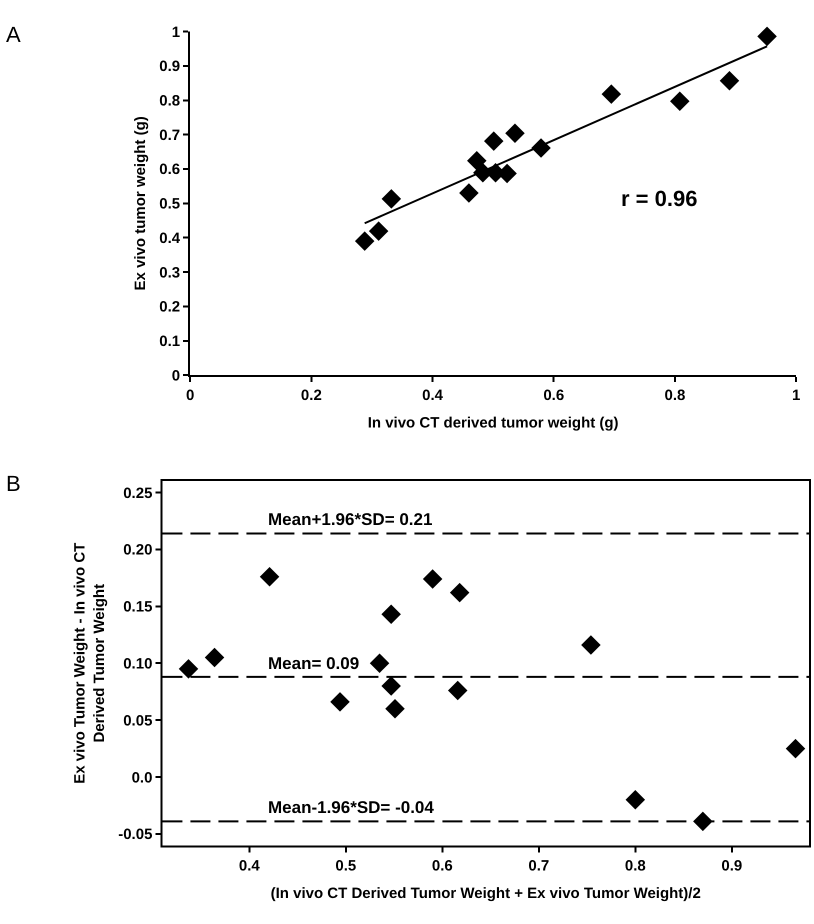  Describe the element at coordinates (539, 865) in the screenshot. I see `x-tick-label: 0.7` at that location.